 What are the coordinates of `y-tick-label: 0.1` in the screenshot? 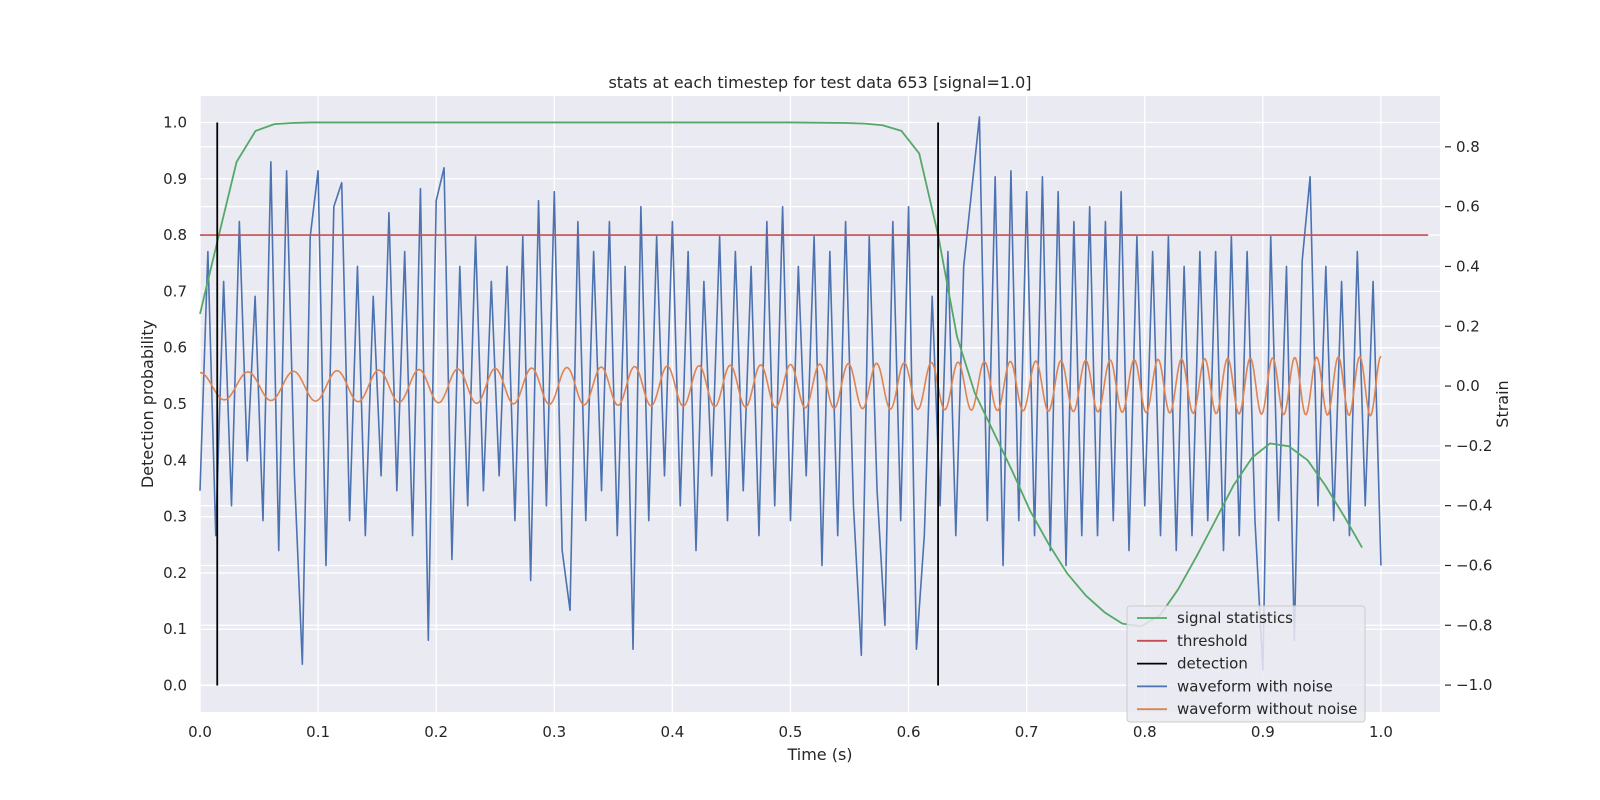 It's located at (175, 629).